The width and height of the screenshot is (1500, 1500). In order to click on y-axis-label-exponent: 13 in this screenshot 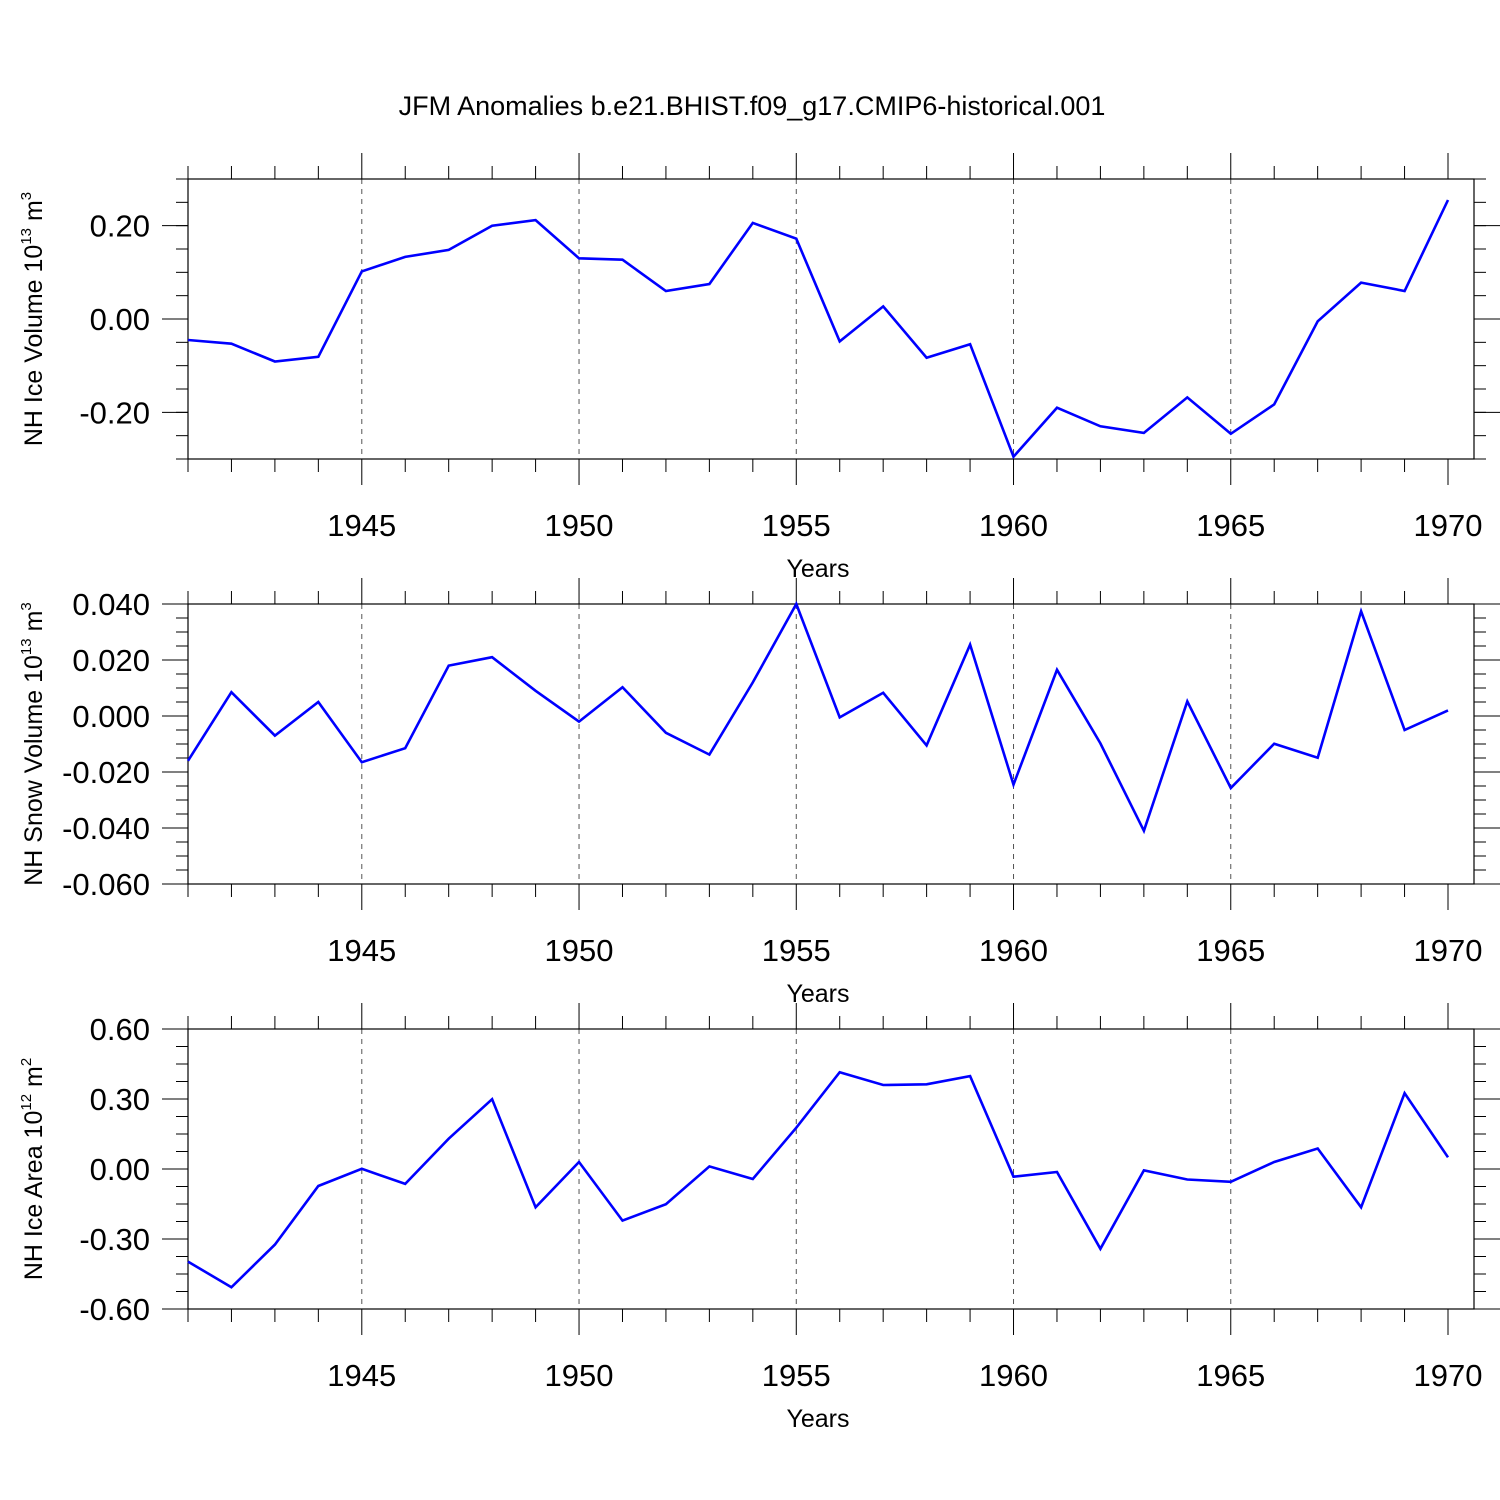, I will do `click(26, 236)`.